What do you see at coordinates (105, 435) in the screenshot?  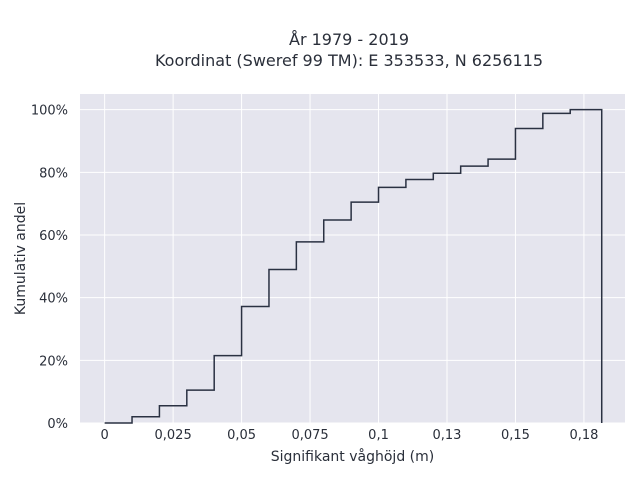 I see `x-tick-label: 0` at bounding box center [105, 435].